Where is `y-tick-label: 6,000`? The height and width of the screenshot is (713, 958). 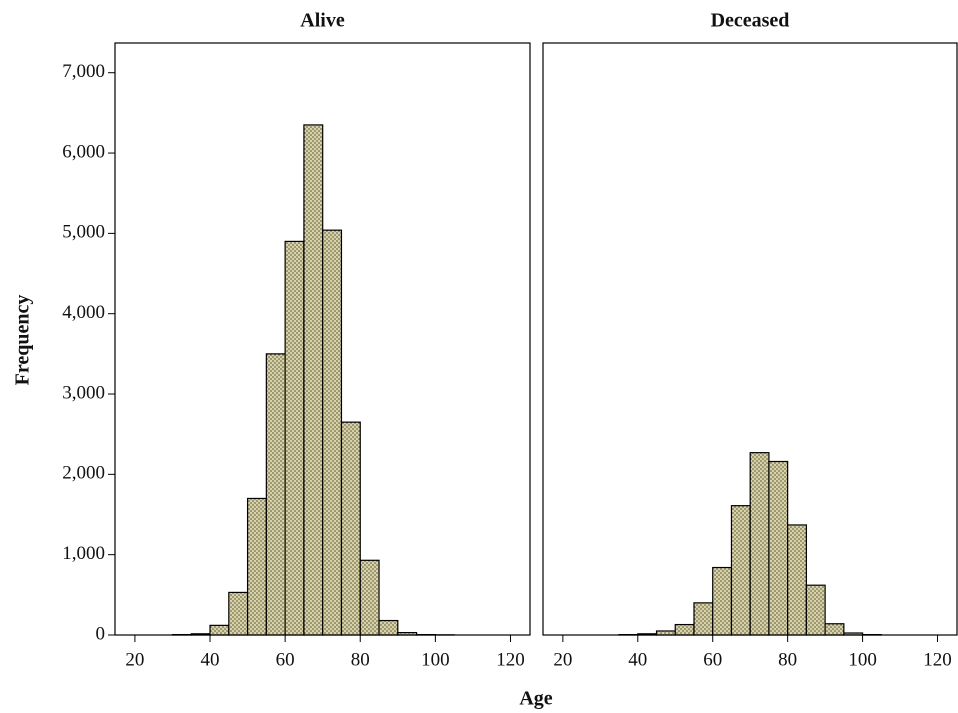
y-tick-label: 6,000 is located at coordinates (83, 151).